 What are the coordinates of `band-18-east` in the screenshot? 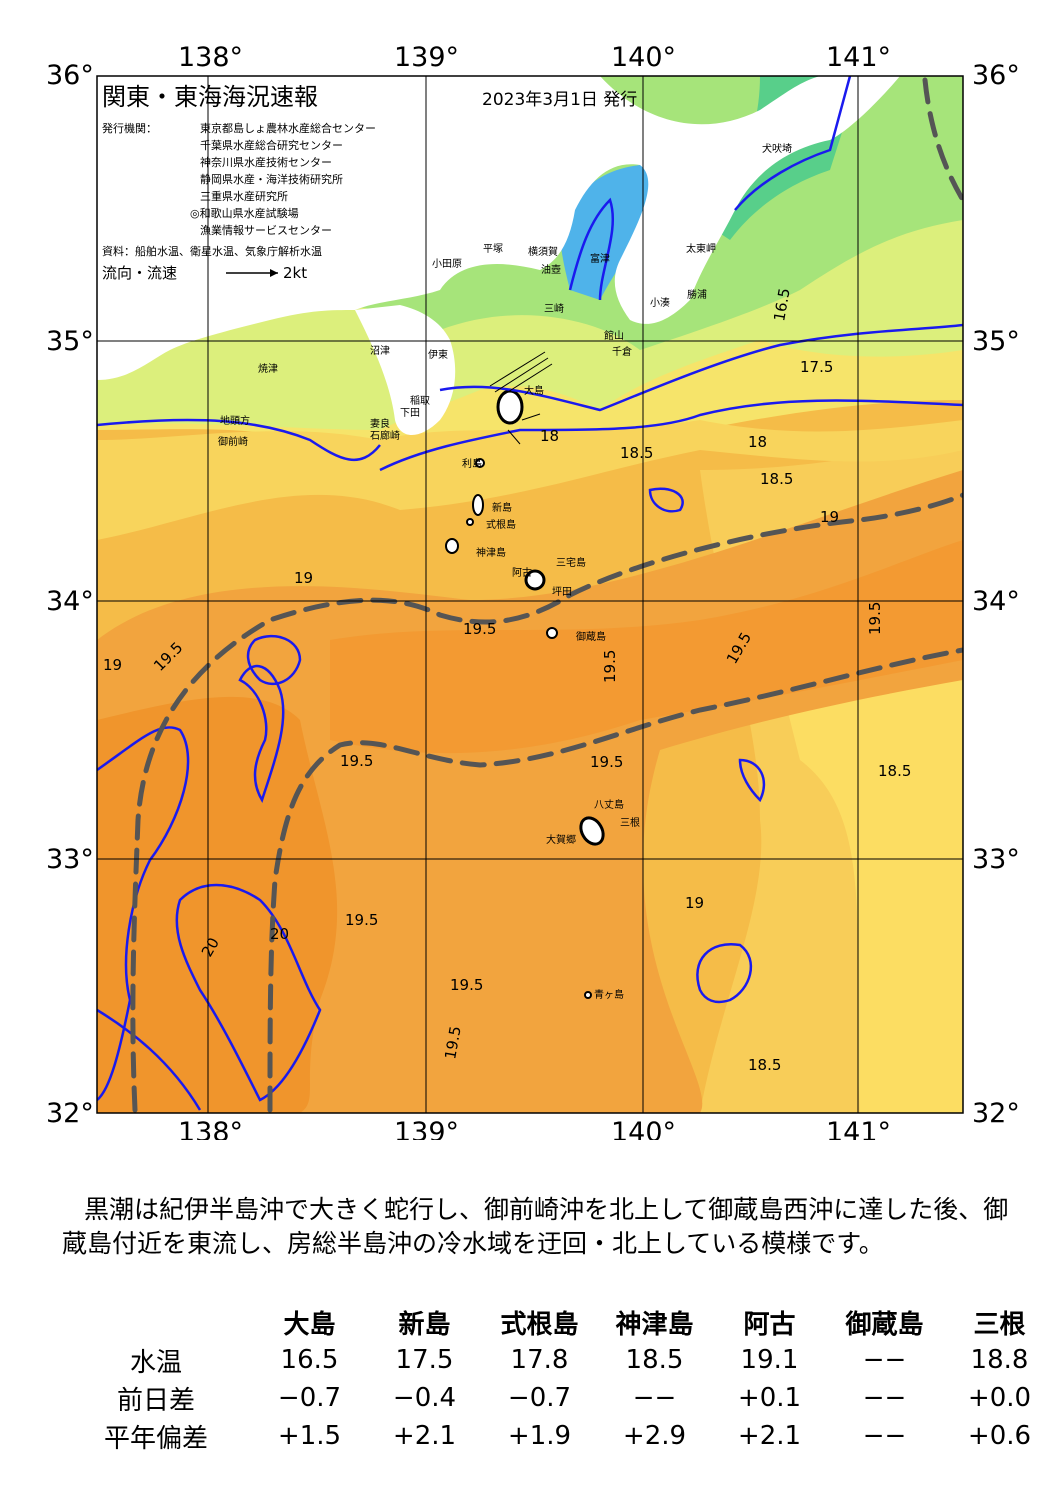 It's located at (866, 851).